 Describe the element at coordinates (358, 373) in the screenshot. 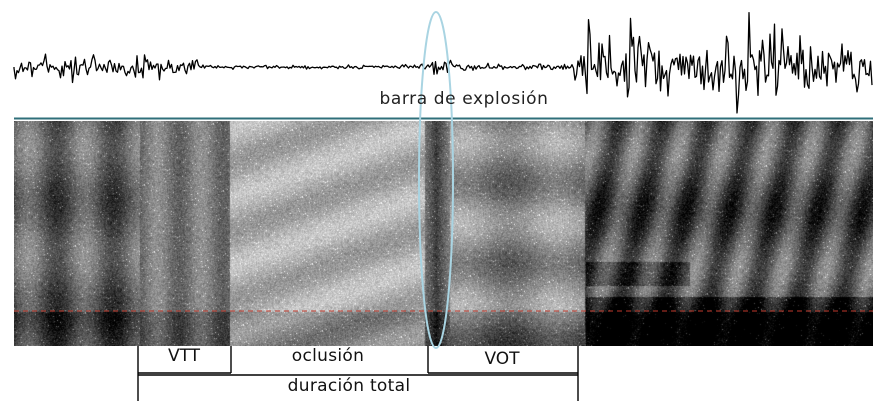

I see `segment-brackets` at that location.